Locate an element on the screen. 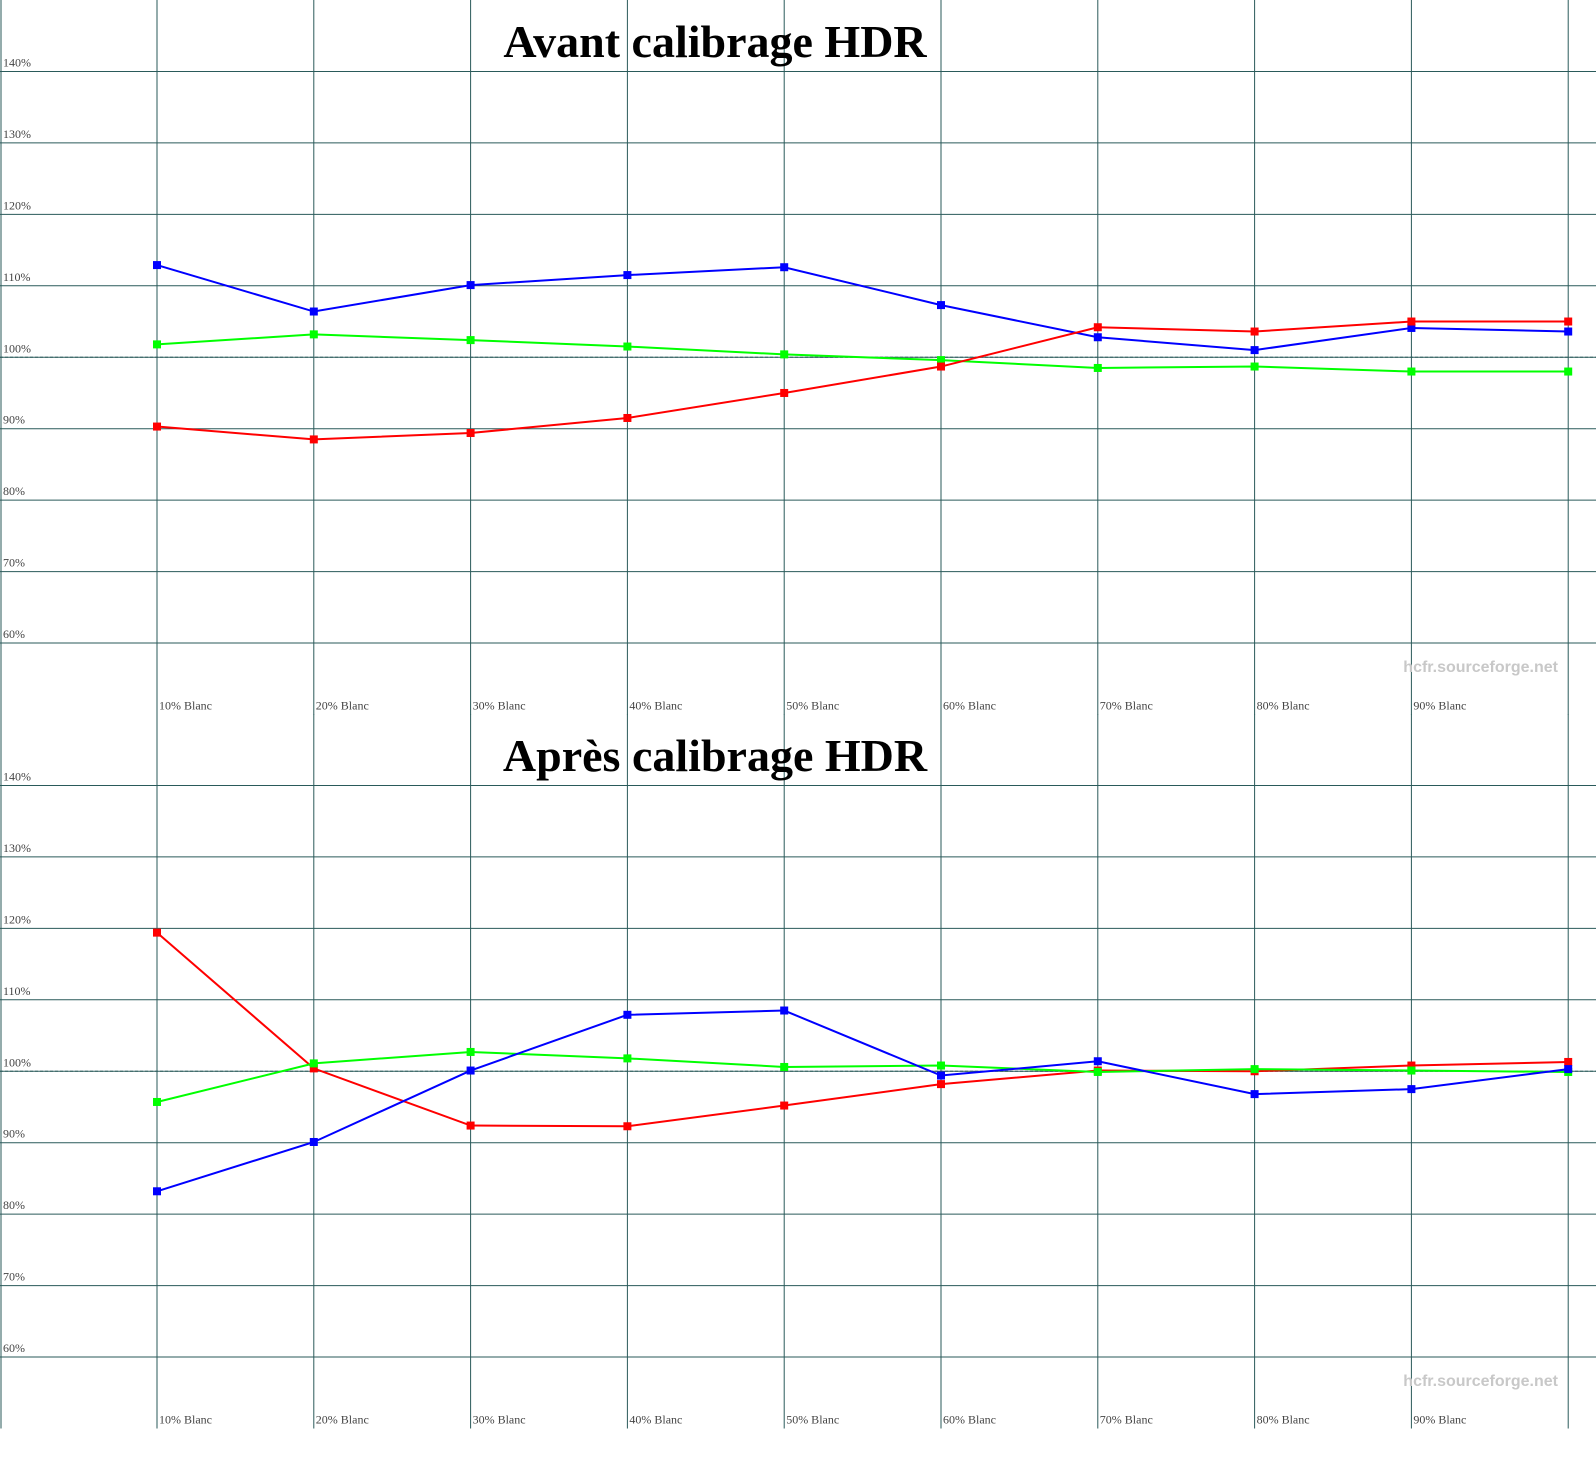 Image resolution: width=1596 pixels, height=1464 pixels. title: Avant calibrage HDR is located at coordinates (715, 41).